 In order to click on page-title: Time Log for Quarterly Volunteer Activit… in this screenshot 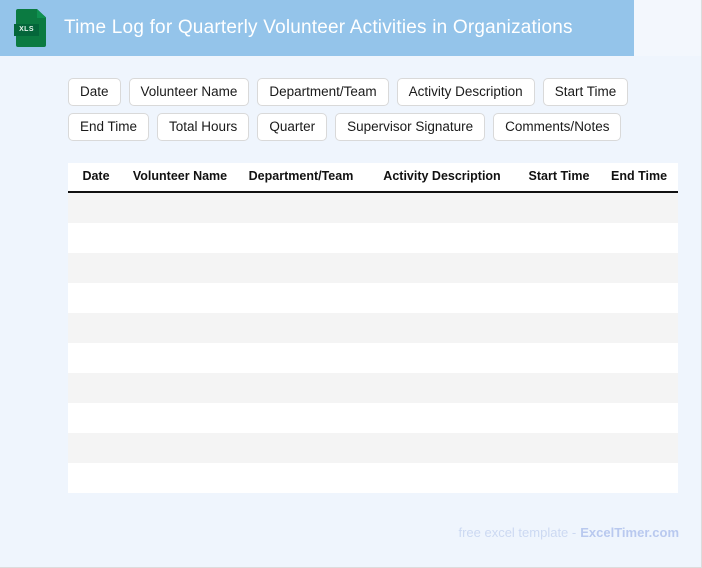, I will do `click(318, 27)`.